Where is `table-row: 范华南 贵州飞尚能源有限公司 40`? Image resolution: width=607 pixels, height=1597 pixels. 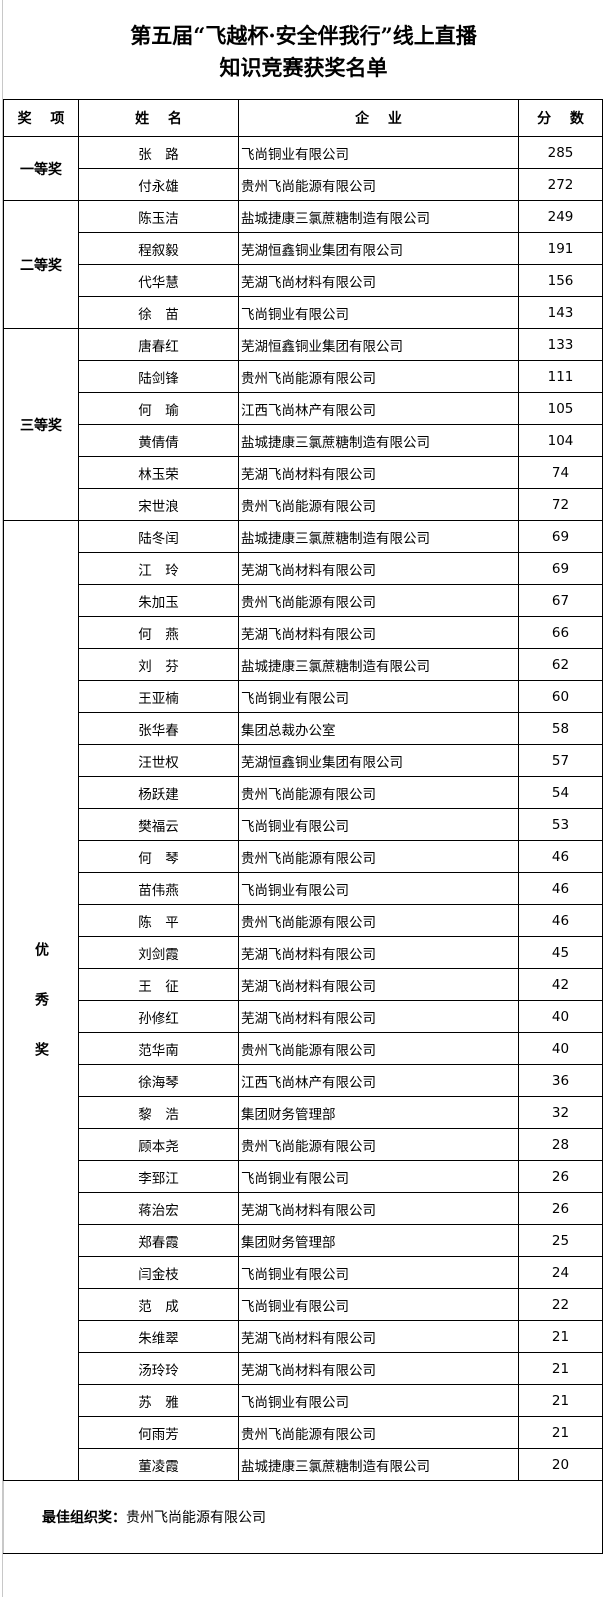
table-row: 范华南 贵州飞尚能源有限公司 40 is located at coordinates (303, 1048).